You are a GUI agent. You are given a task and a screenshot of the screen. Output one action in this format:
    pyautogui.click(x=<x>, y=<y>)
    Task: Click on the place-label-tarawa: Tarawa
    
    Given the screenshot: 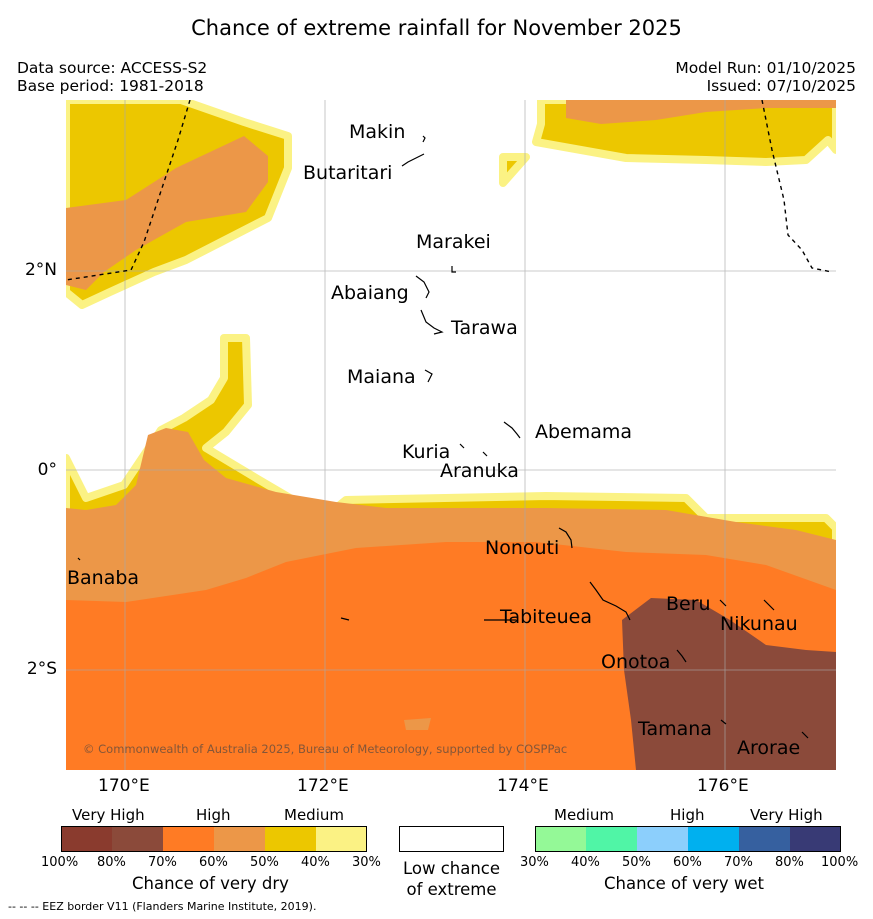 What is the action you would take?
    pyautogui.click(x=484, y=328)
    